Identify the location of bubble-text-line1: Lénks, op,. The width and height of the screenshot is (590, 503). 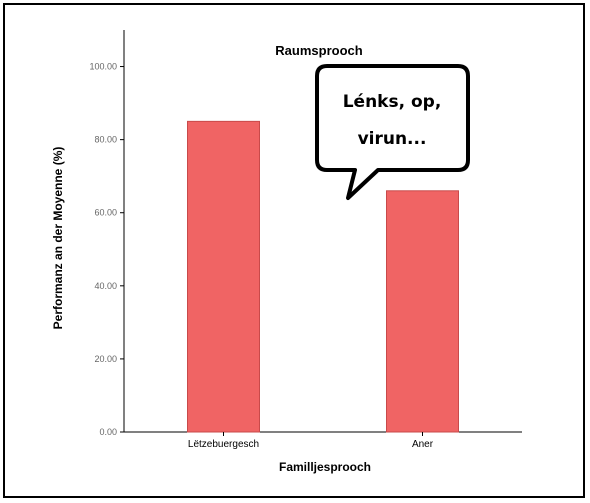
(392, 102).